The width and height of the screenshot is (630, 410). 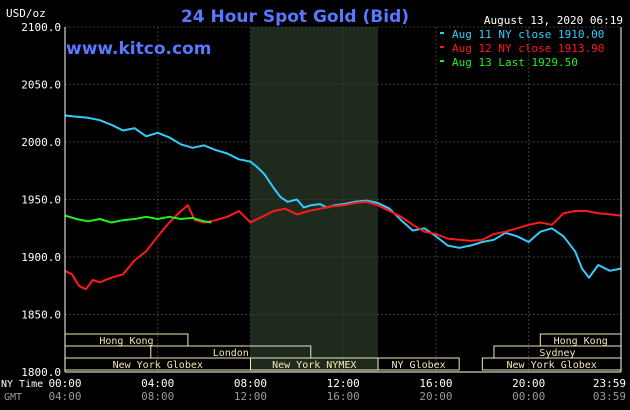 I want to click on x-tick-label-gmt: 08:00, so click(x=157, y=396).